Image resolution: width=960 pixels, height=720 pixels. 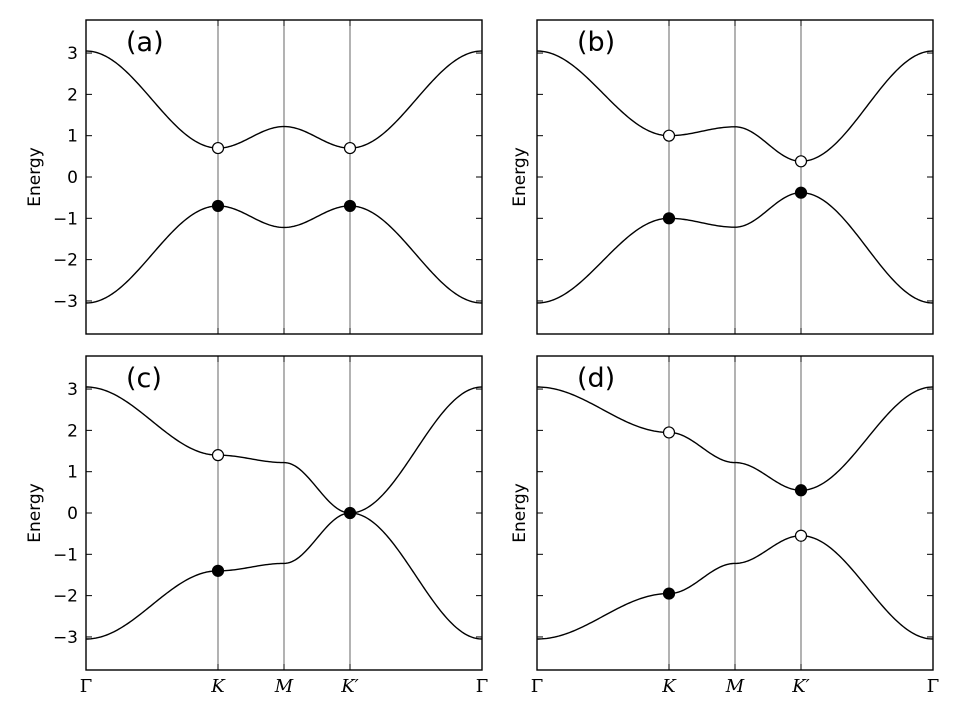 I want to click on panel-label: (b), so click(x=596, y=42).